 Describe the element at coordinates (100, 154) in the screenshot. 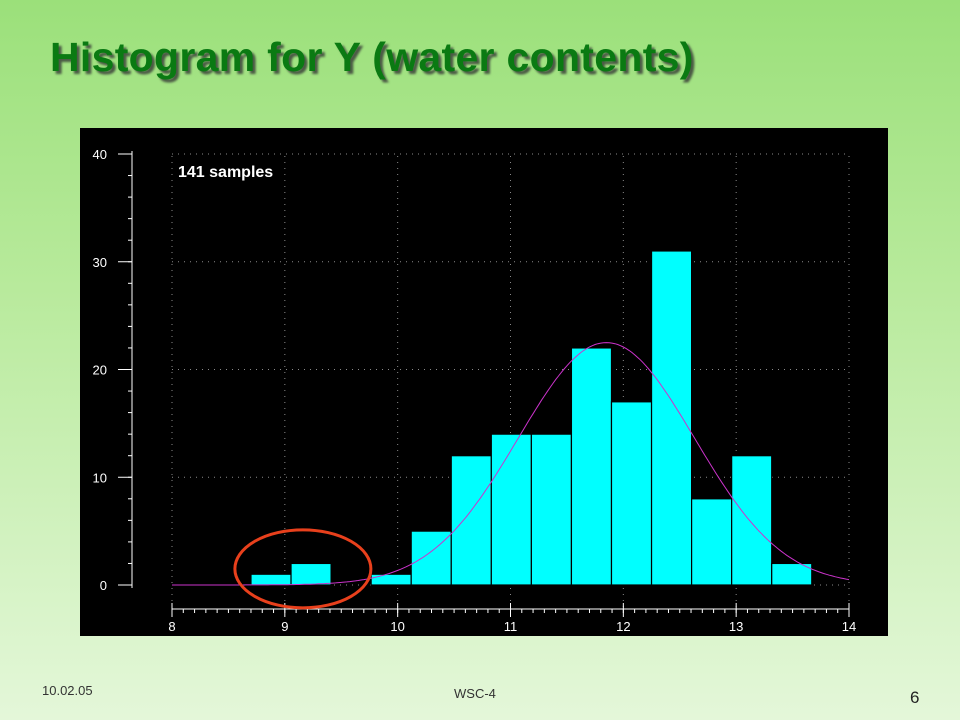

I see `y-tick-label: 40` at that location.